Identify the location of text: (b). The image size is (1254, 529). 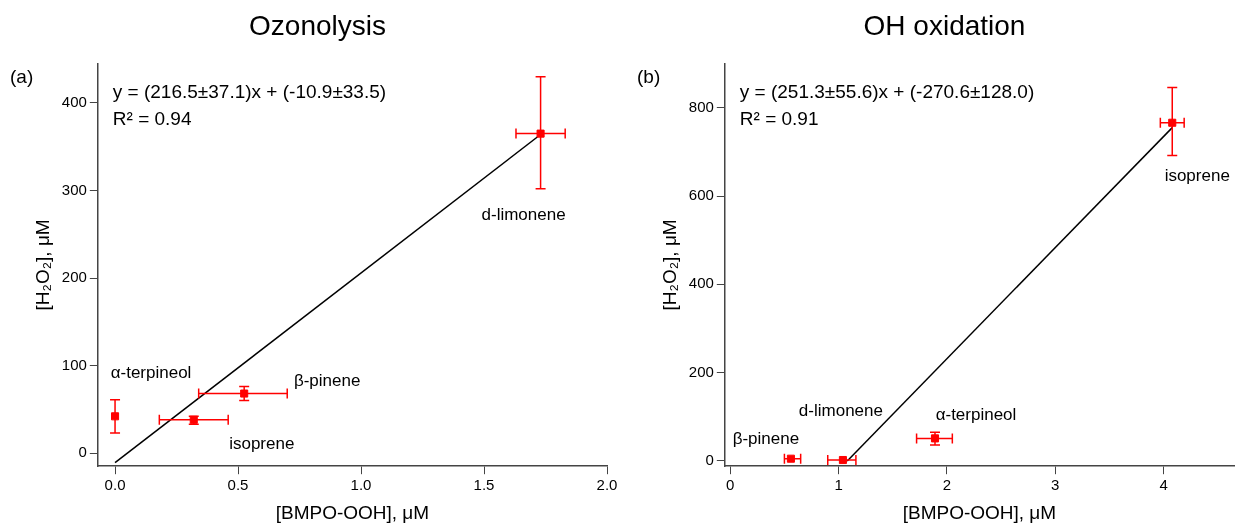
(649, 76).